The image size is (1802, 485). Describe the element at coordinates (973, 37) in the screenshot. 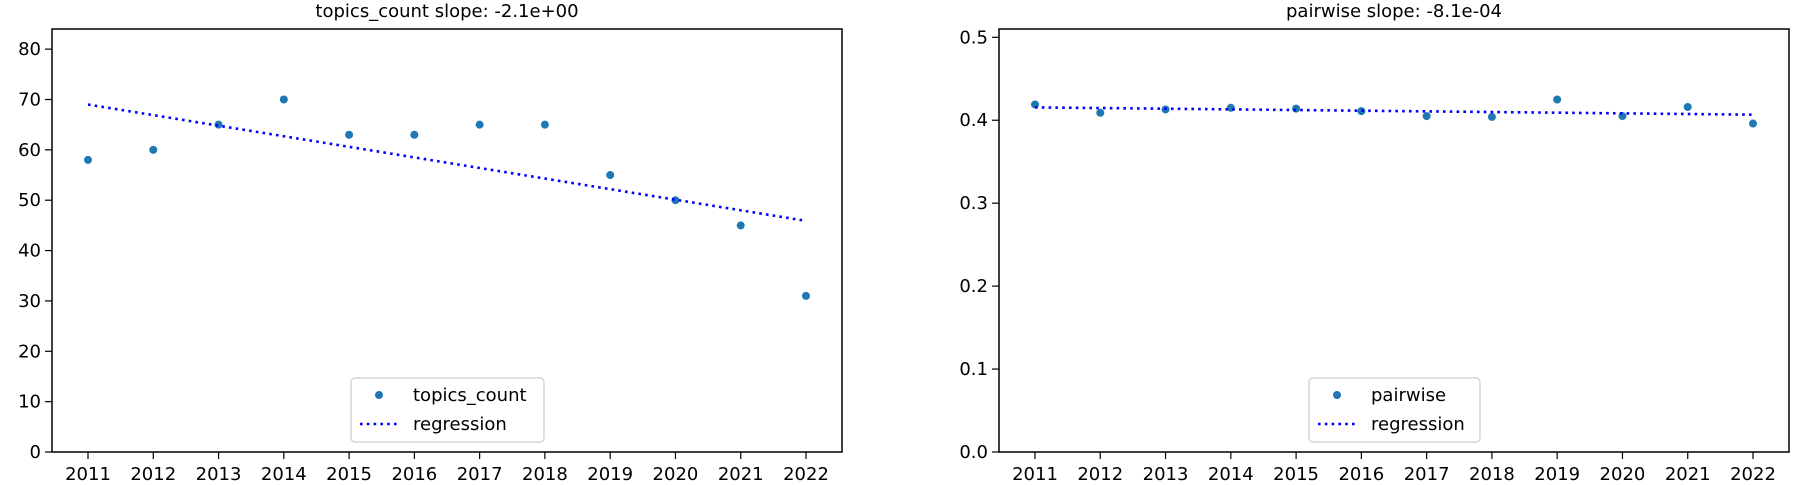

I see `y-tick-label: 0.5` at that location.